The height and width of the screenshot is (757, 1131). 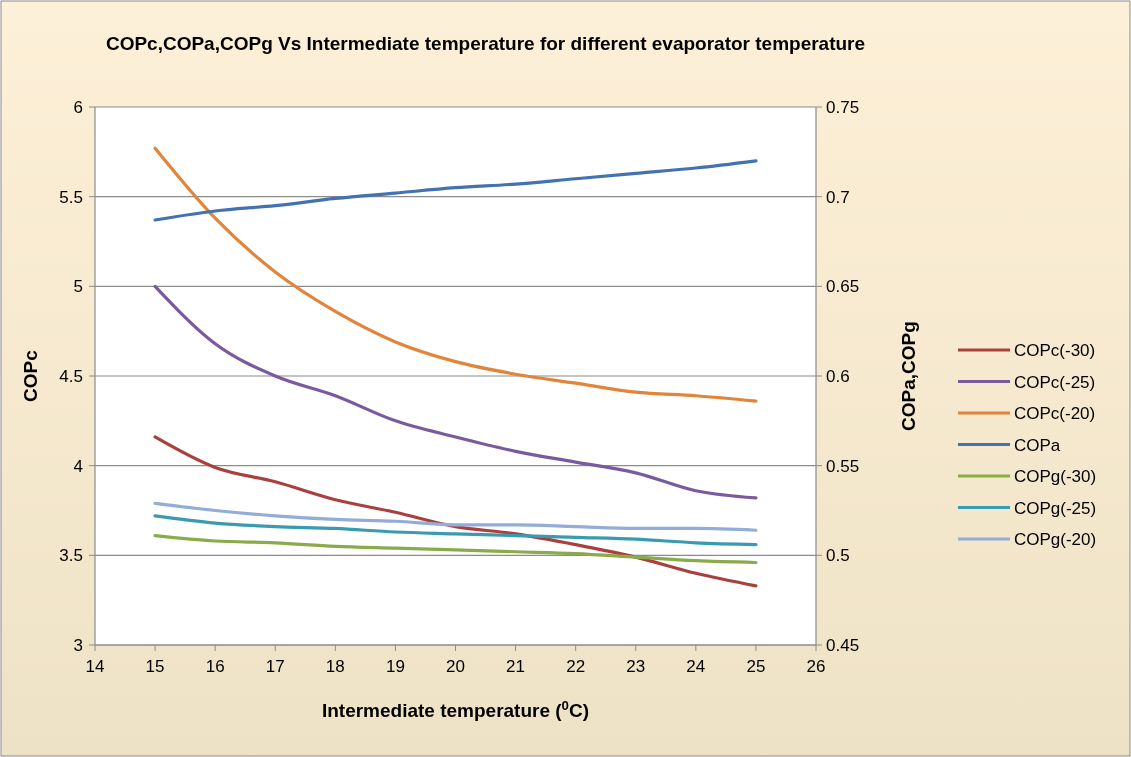 What do you see at coordinates (838, 556) in the screenshot?
I see `y2-tick-label: 0.5` at bounding box center [838, 556].